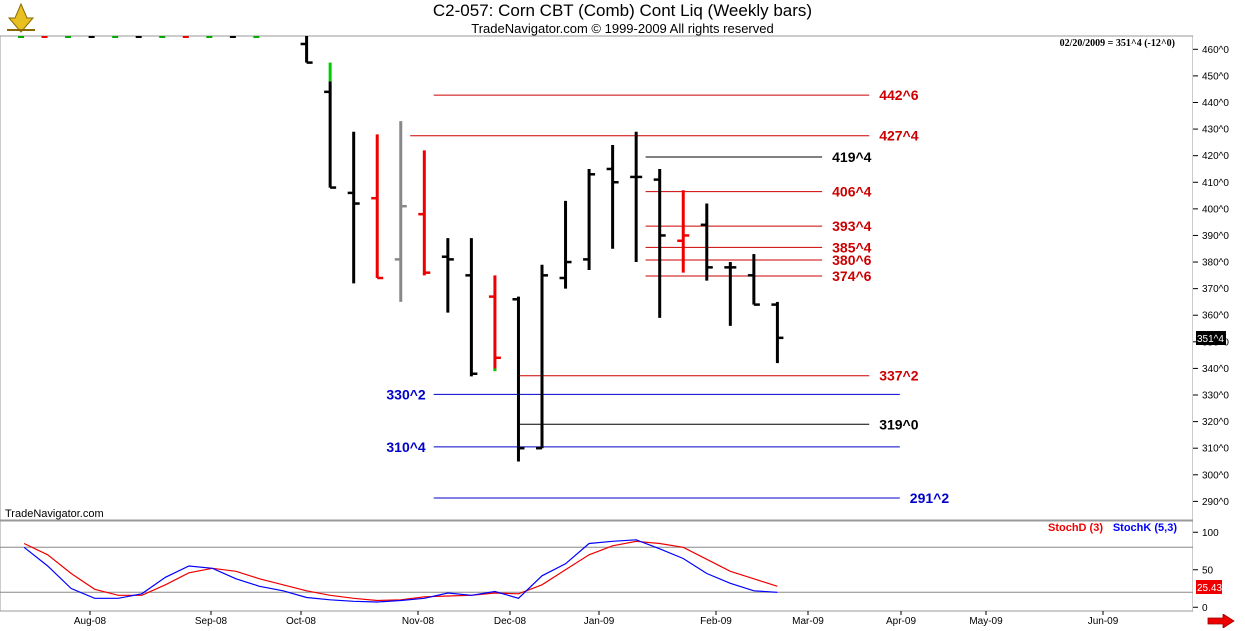 The height and width of the screenshot is (631, 1245). I want to click on stoch-last-tag-bg, so click(1209, 587).